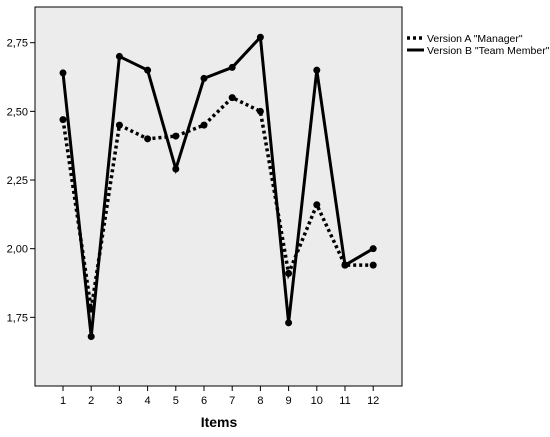 The image size is (550, 437). Describe the element at coordinates (63, 401) in the screenshot. I see `x-tick-label: 1` at that location.